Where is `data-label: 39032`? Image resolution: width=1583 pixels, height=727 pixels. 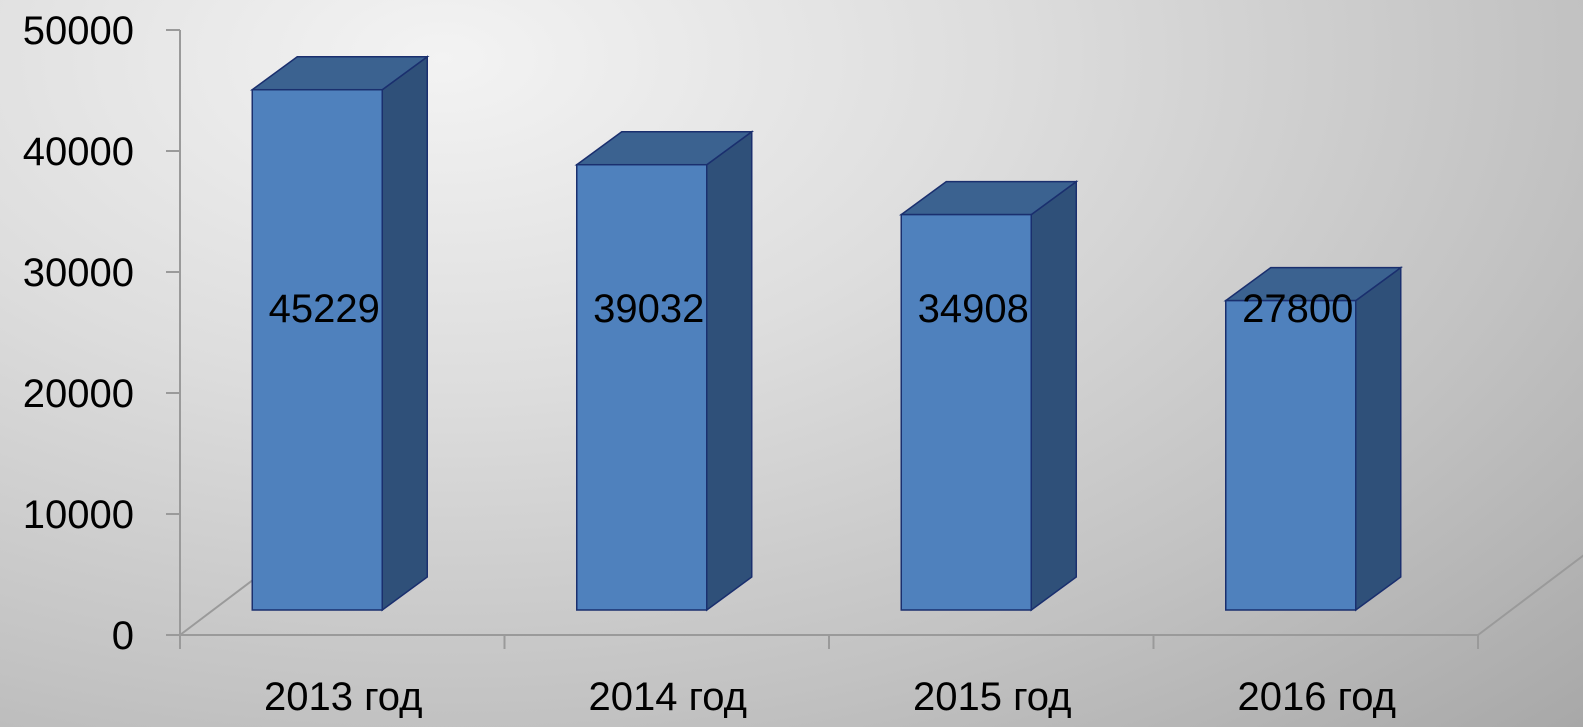 data-label: 39032 is located at coordinates (648, 309).